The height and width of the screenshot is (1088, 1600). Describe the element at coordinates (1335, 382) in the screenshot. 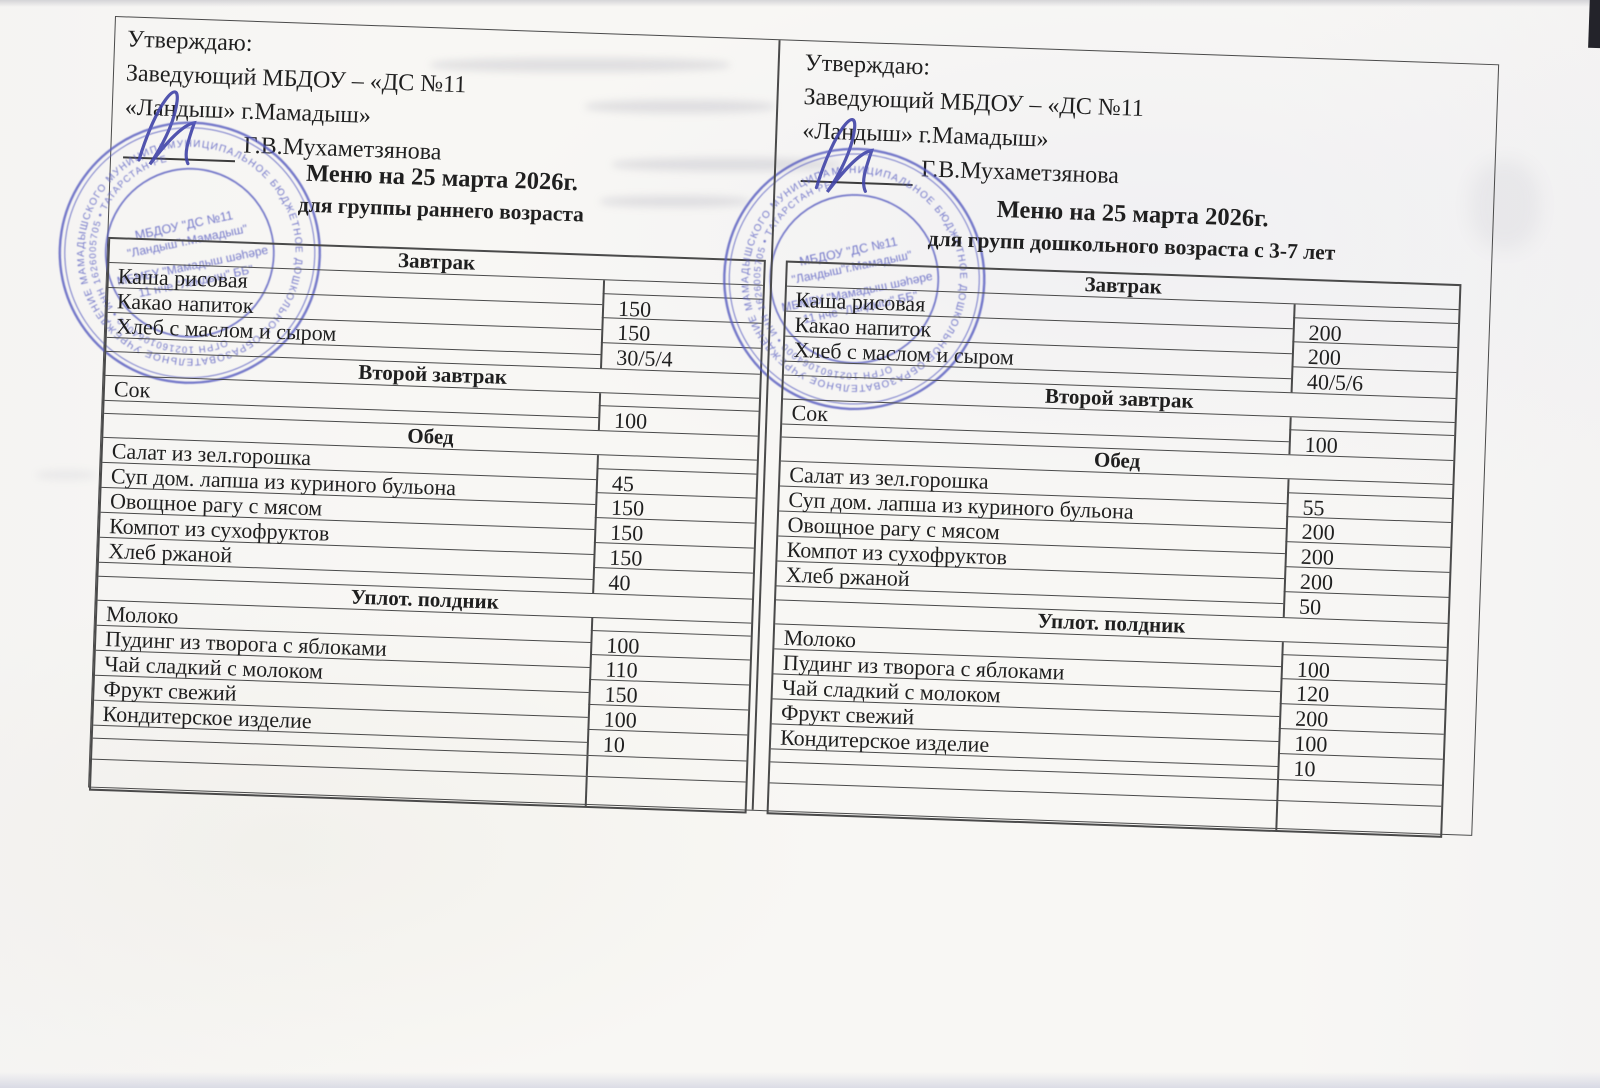

I see `dish-amount: 40/5/6` at that location.